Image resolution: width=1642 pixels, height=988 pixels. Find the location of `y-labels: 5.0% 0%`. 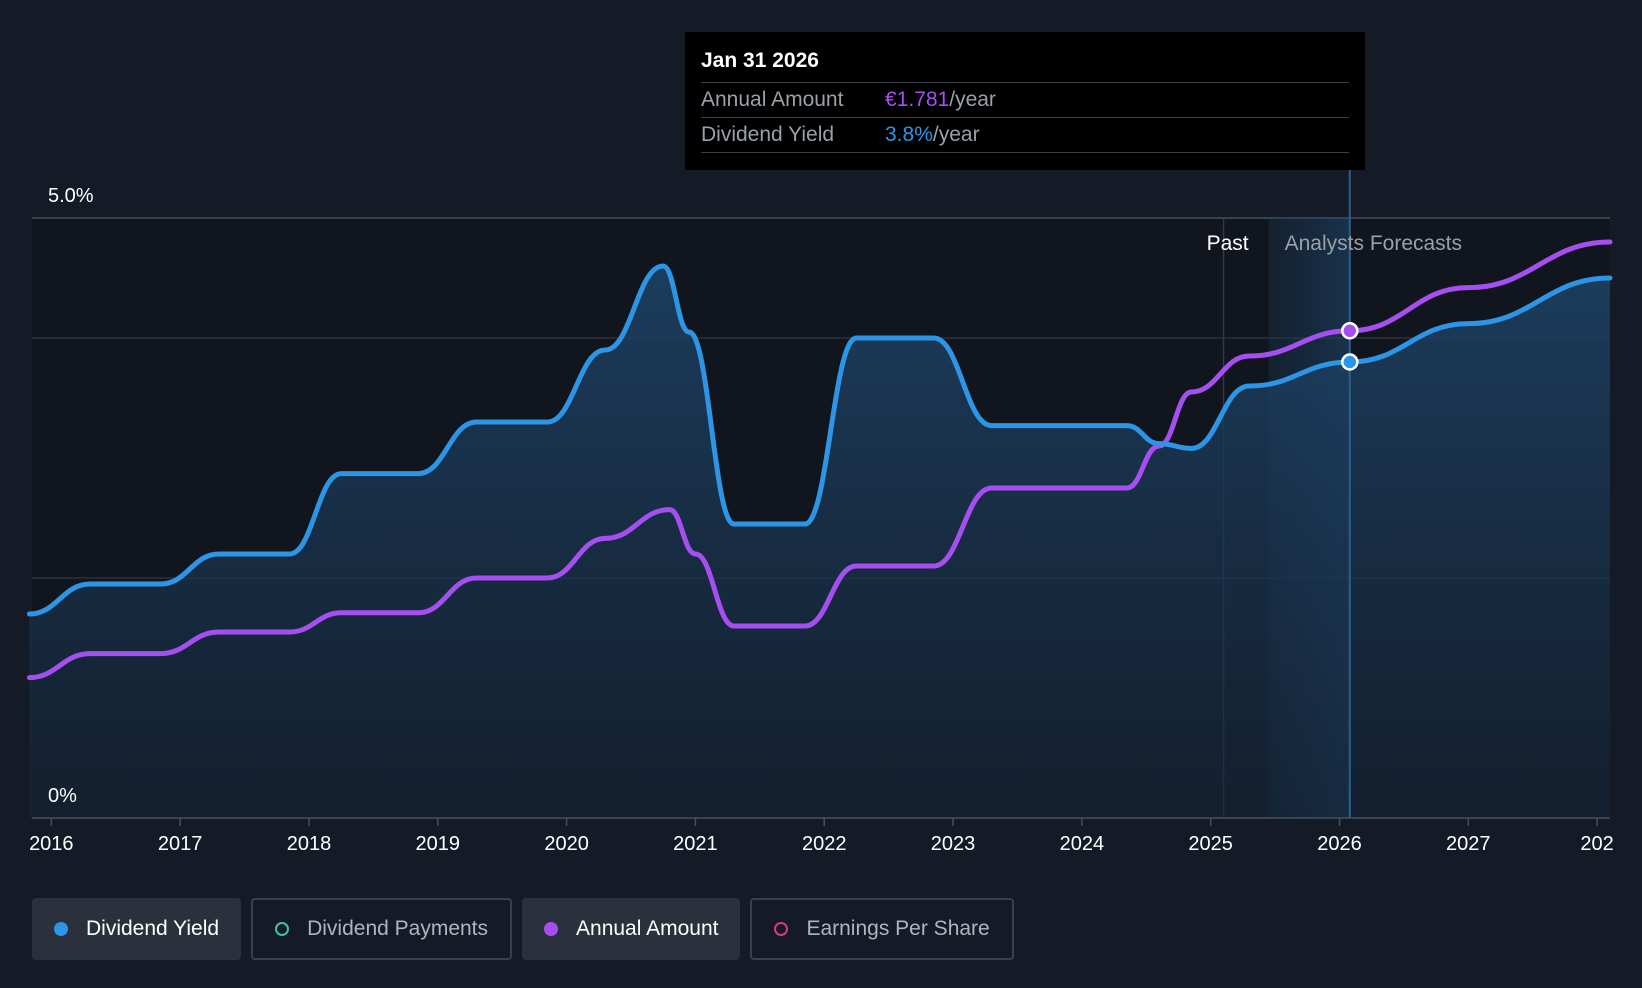

y-labels: 5.0% 0% is located at coordinates (71, 496).